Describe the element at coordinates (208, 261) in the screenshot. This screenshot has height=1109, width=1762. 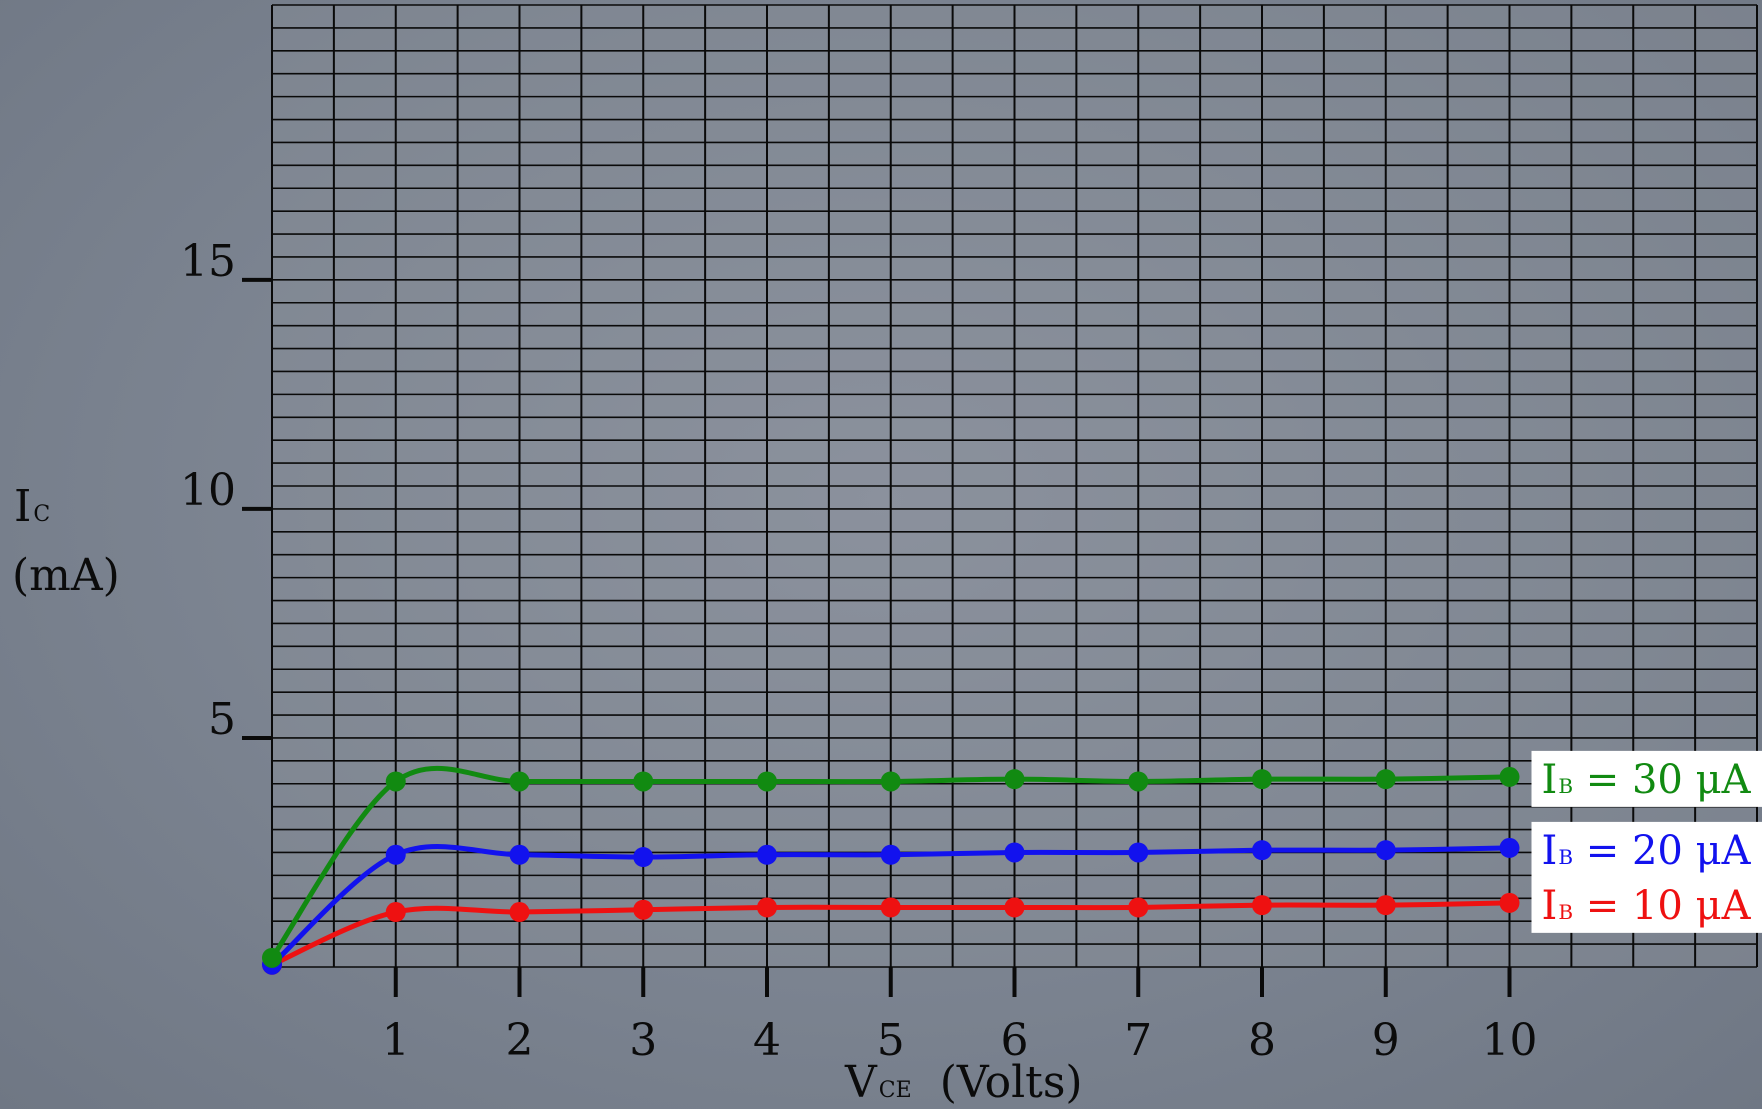
I see `y-tick-label: 15` at that location.